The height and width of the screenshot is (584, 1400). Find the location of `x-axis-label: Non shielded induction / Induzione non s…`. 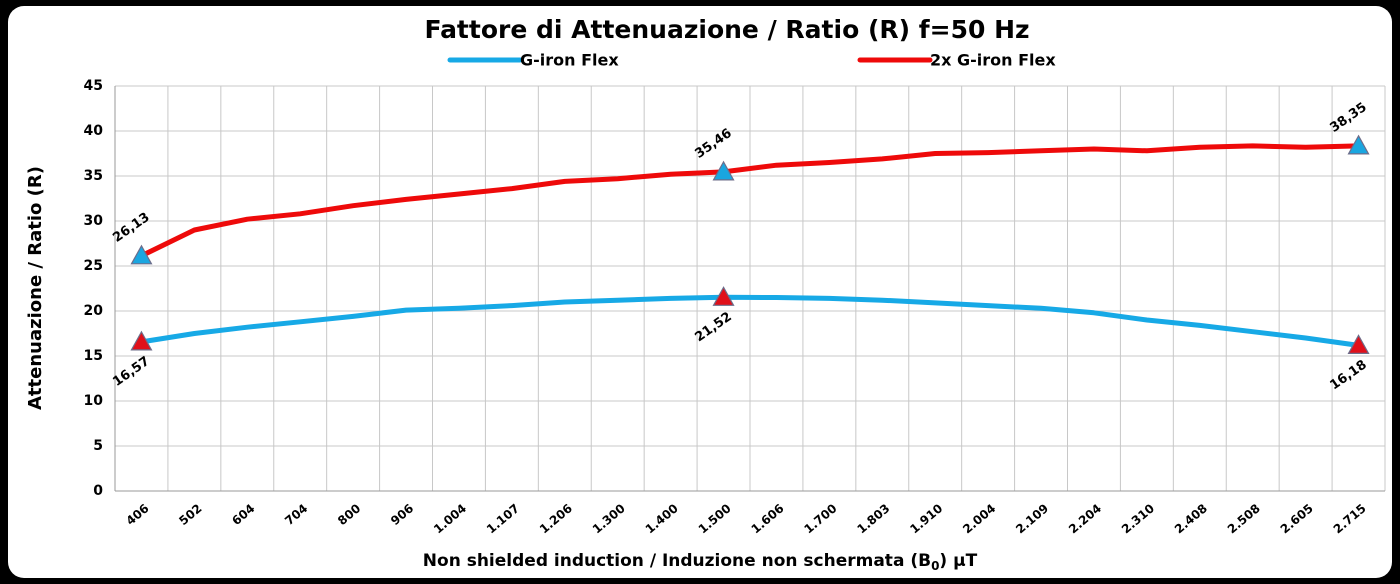

x-axis-label: Non shielded induction / Induzione non s… is located at coordinates (700, 562).